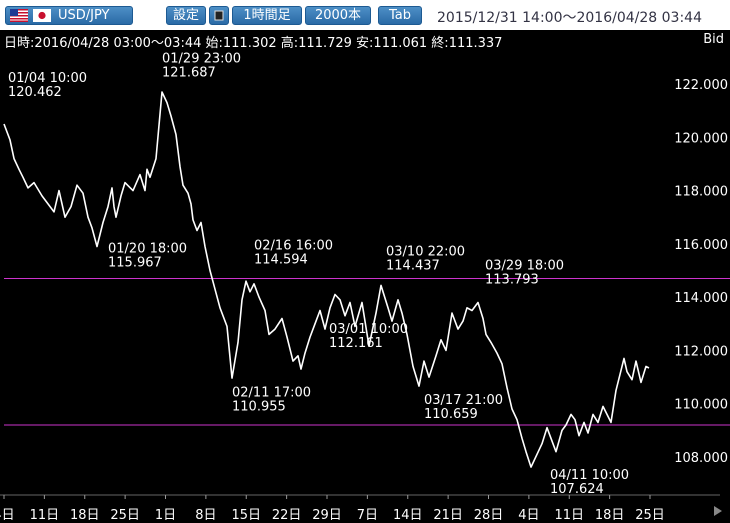  What do you see at coordinates (135, 263) in the screenshot?
I see `annotation-value-2: 115.967` at bounding box center [135, 263].